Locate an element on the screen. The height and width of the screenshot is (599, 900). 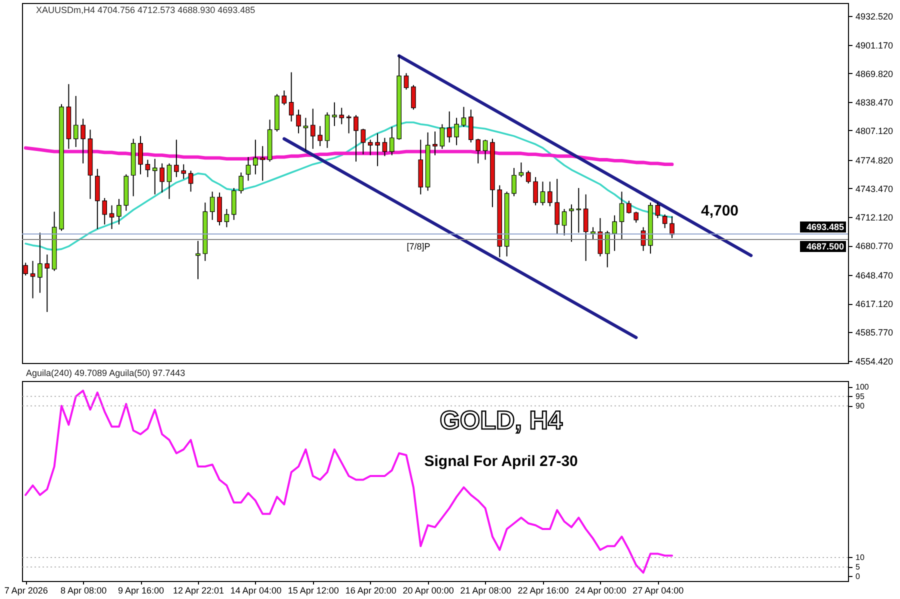
x-tick-label: 7 Apr 2026 is located at coordinates (26, 591).